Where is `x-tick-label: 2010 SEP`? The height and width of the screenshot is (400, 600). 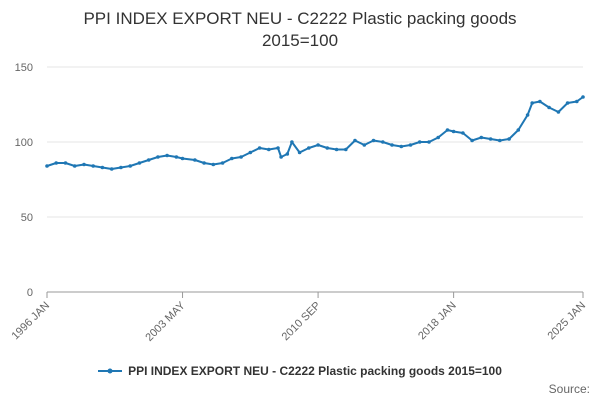
x-tick-label: 2010 SEP is located at coordinates (302, 322).